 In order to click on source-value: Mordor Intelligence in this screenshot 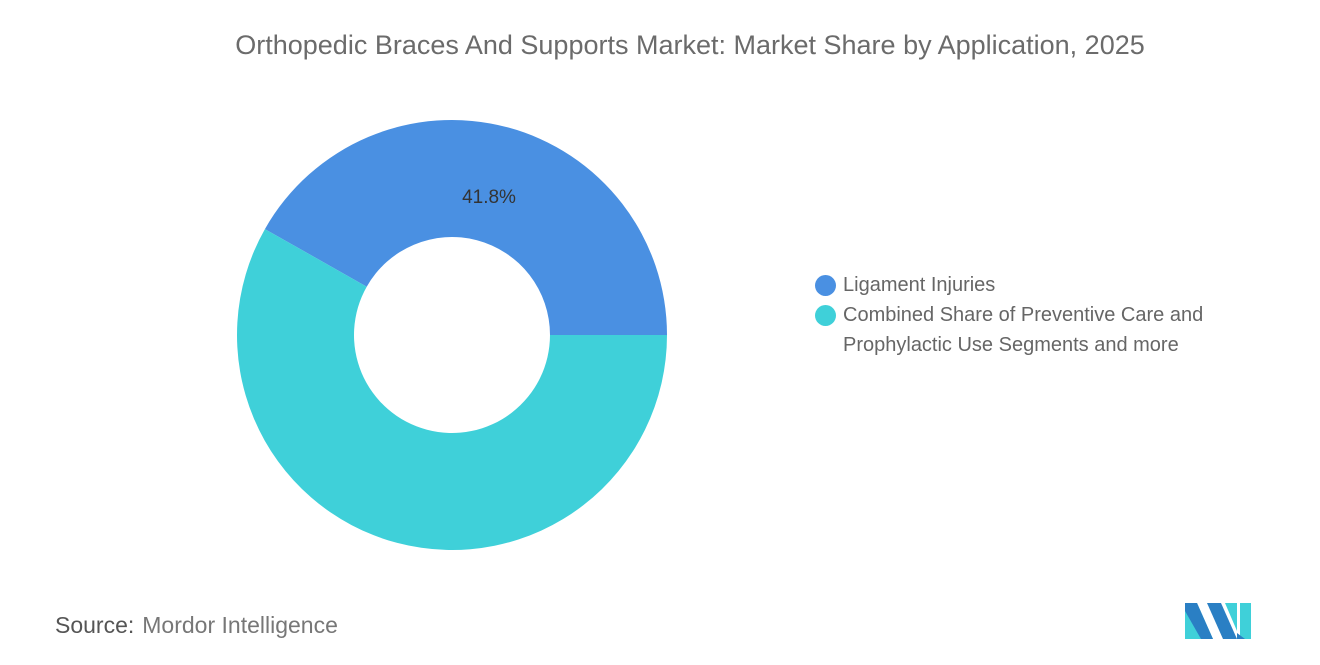, I will do `click(240, 625)`.